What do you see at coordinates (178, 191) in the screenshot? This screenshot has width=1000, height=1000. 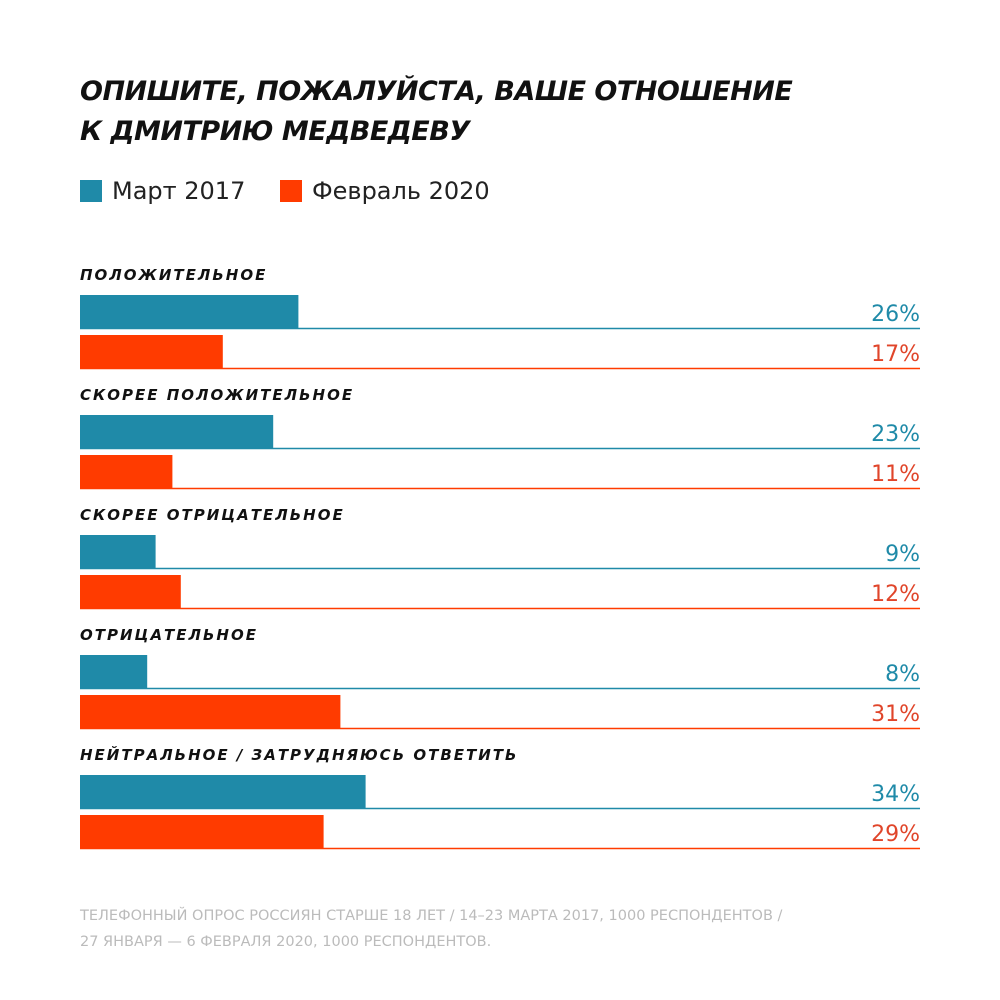 I see `legend-label: Март 2017` at bounding box center [178, 191].